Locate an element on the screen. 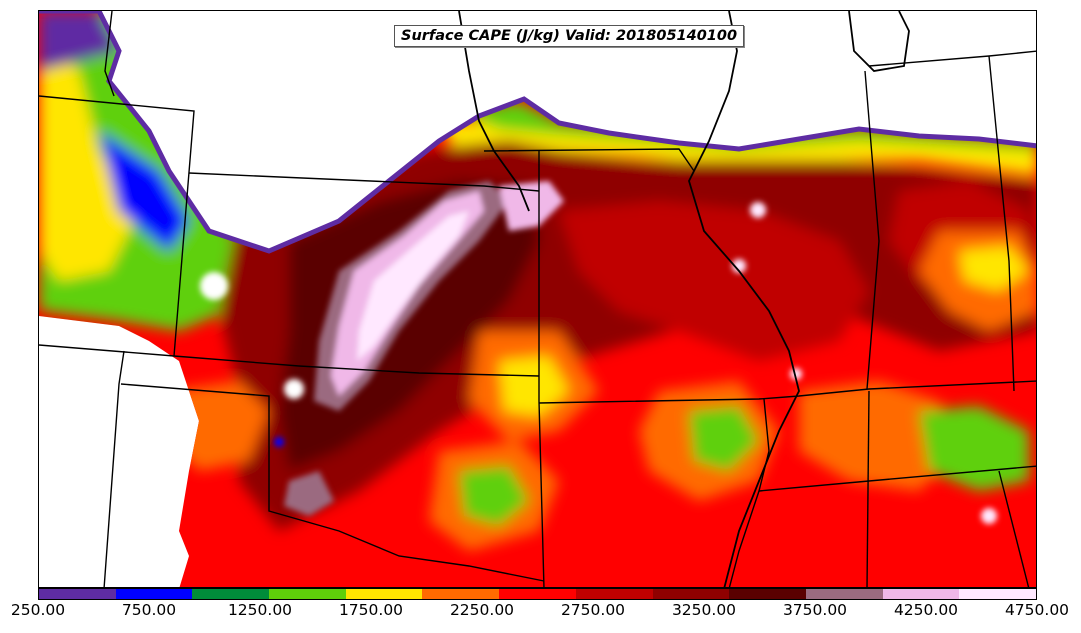 The image size is (1081, 633). colorbar-tick-label: 1750.00 is located at coordinates (371, 610).